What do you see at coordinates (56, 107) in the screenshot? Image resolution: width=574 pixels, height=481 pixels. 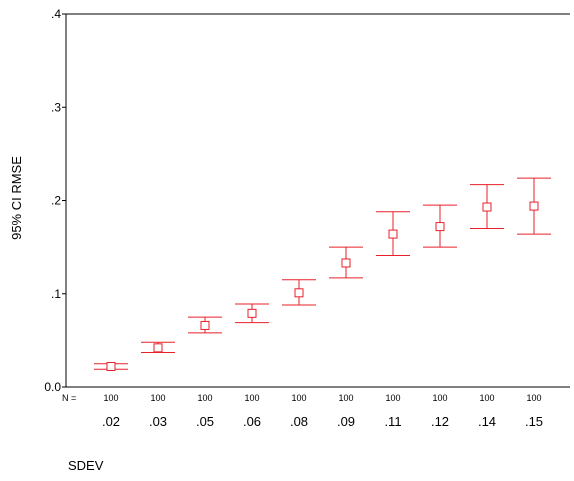 I see `y-tick-label: .3` at bounding box center [56, 107].